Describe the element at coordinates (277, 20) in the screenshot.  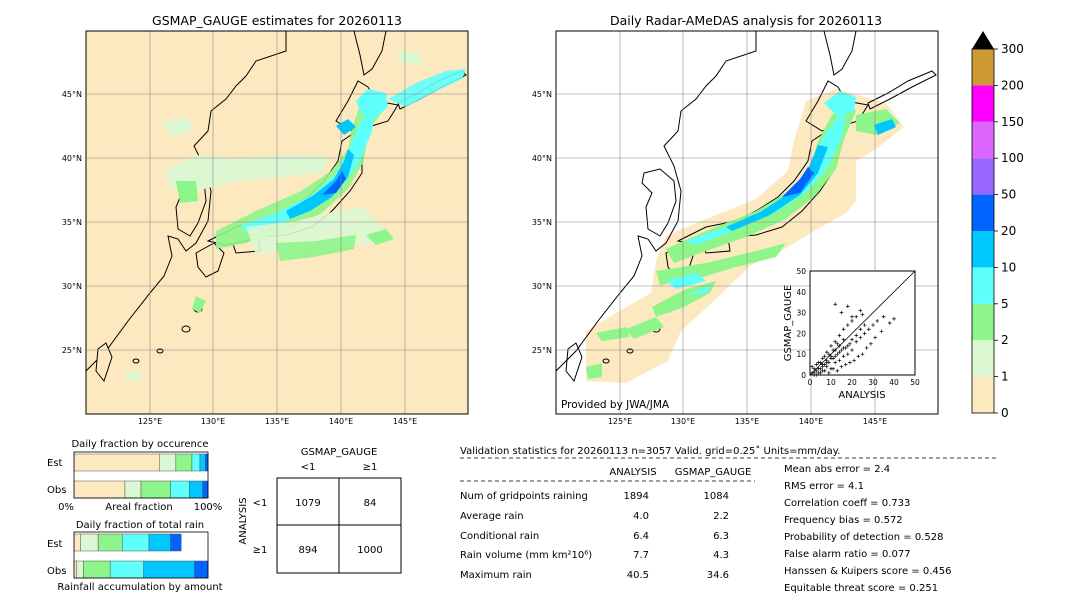
I see `left-map-title: GSMAP_GAUGE estimates for 20260113` at that location.